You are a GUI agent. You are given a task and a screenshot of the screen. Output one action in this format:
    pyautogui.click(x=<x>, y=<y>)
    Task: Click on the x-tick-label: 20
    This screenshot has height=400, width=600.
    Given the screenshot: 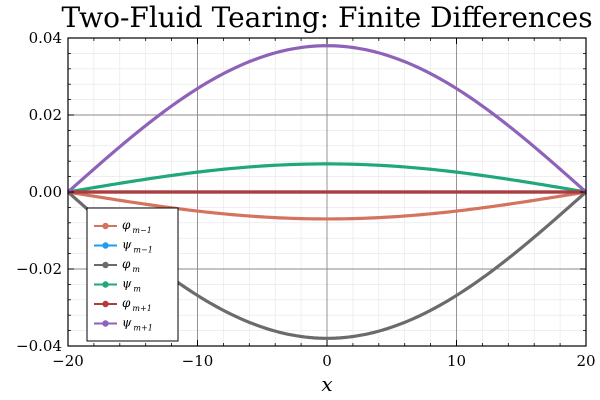 What is the action you would take?
    pyautogui.click(x=585, y=361)
    